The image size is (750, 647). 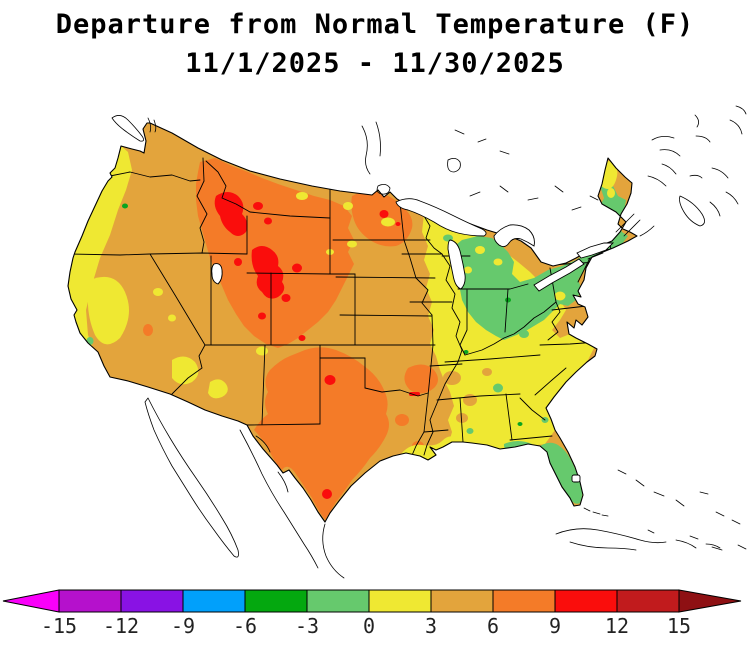 I want to click on colorbar: -15 -12 -9 -6 -3 0 3 6 9 12 15, so click(x=372, y=613).